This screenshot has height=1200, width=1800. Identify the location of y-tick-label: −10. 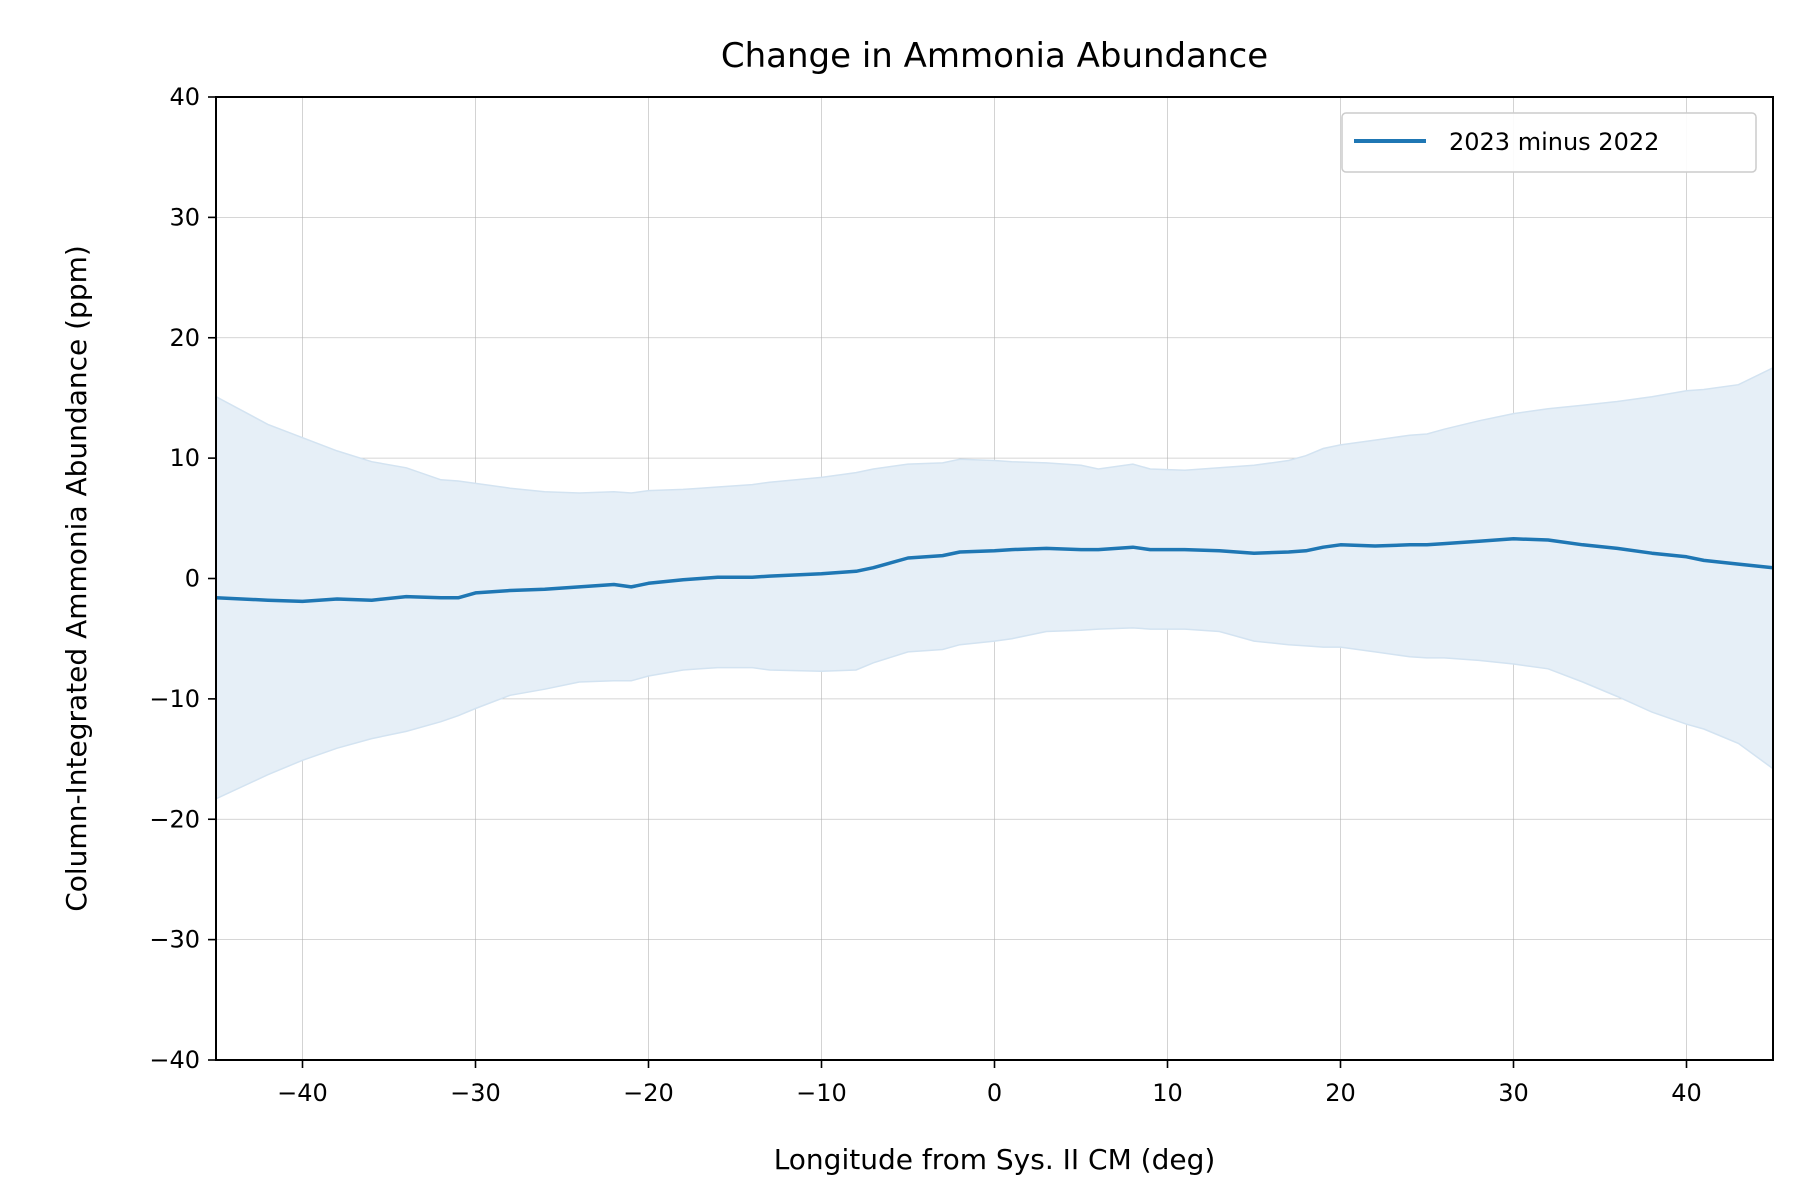
(174, 699).